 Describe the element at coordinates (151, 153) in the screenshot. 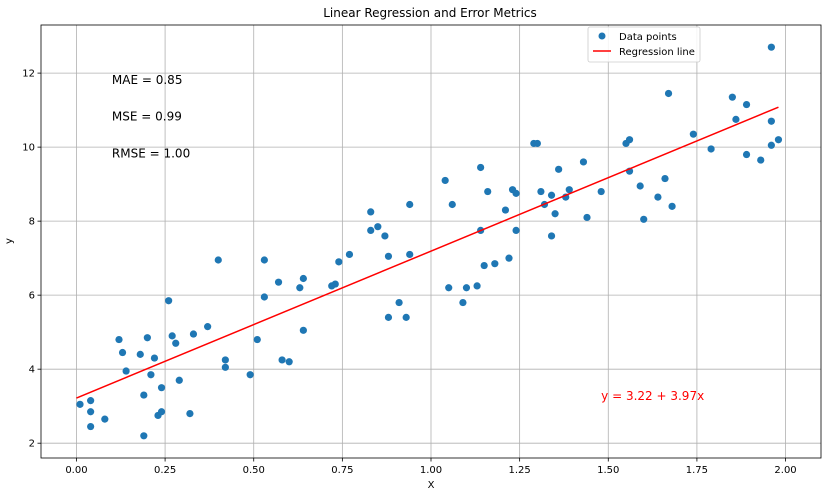

I see `annotation-text: RMSE = 1.00` at that location.